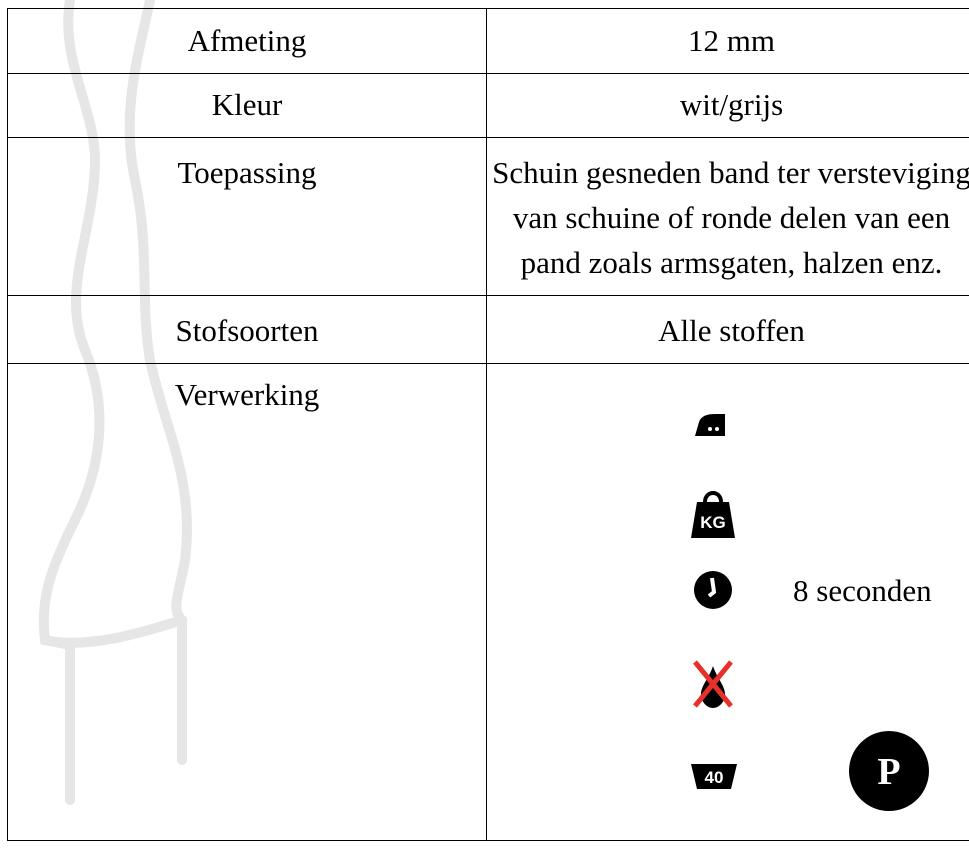 The width and height of the screenshot is (969, 852). Describe the element at coordinates (727, 41) in the screenshot. I see `value-cell: 12 mm` at that location.